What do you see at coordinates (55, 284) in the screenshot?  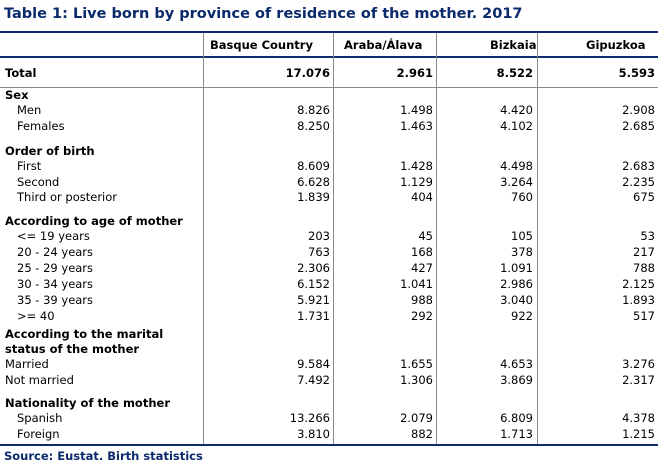 I see `row-label: 30 - 34 years` at bounding box center [55, 284].